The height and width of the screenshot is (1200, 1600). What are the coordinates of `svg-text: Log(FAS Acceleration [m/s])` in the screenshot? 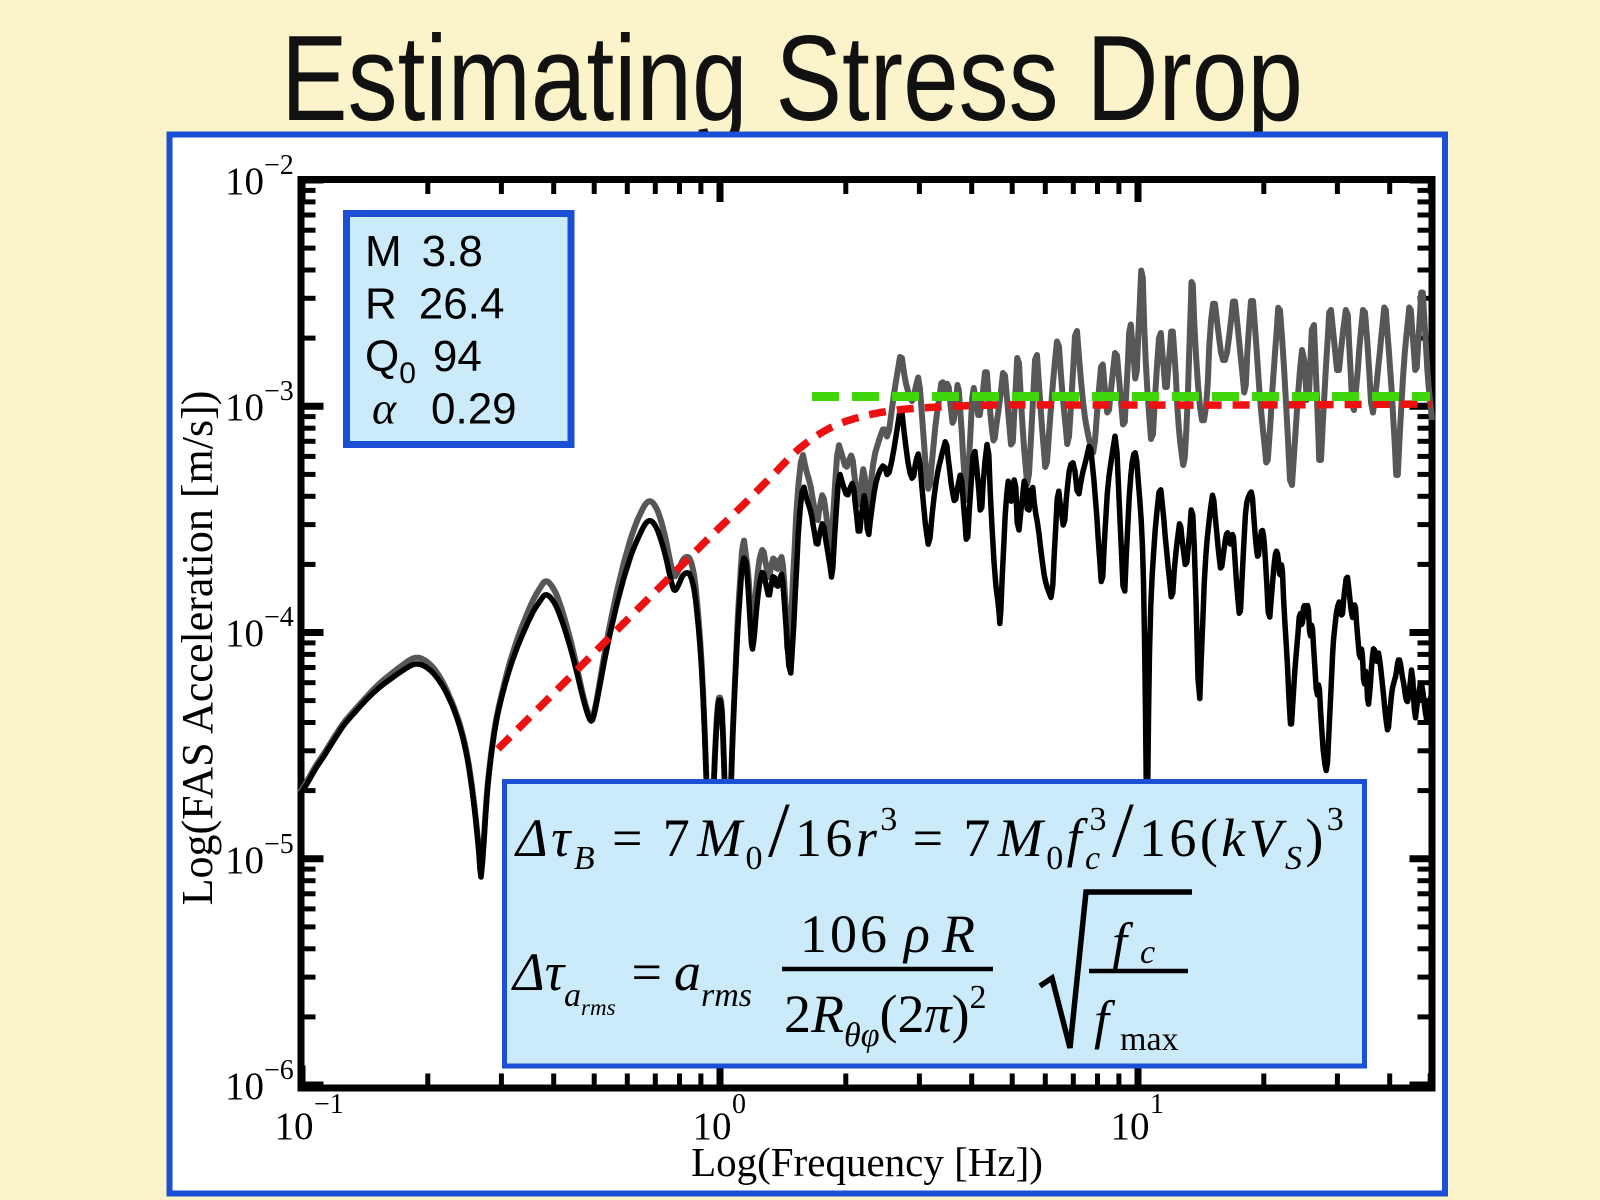 It's located at (197, 648).